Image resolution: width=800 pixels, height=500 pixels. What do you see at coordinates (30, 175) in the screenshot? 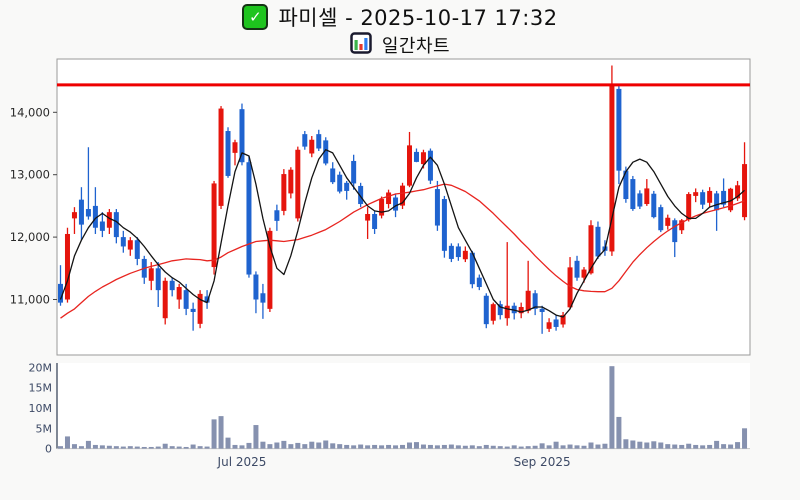
I see `price-tick-label: 13,000` at bounding box center [30, 175].